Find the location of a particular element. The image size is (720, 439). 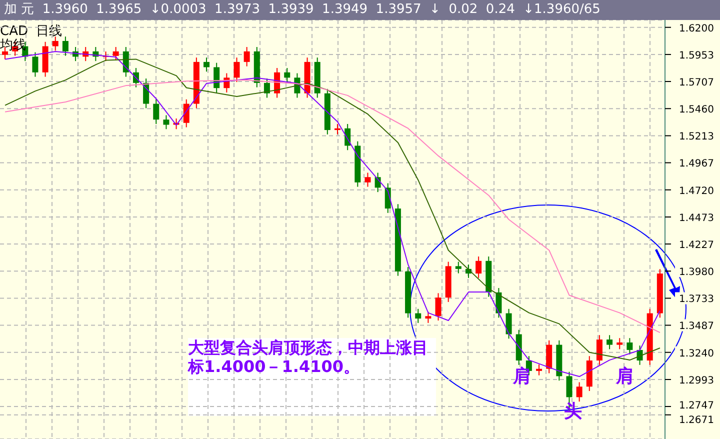

y-tick-label: 1.4720 is located at coordinates (696, 191).